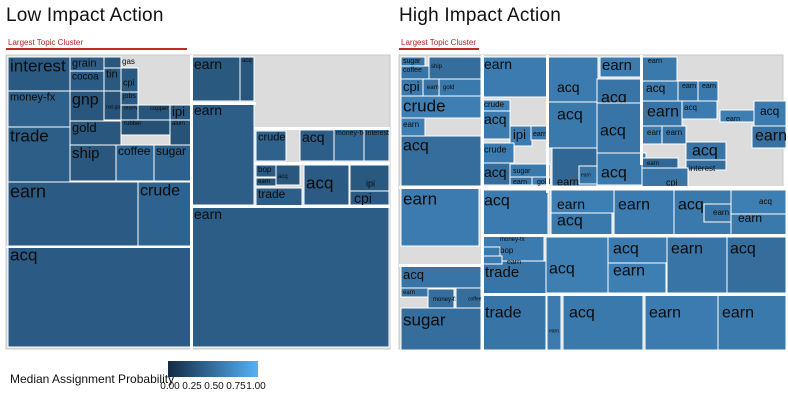 This screenshot has width=788, height=404. What do you see at coordinates (84, 63) in the screenshot?
I see `treemap-tile-label: grain` at bounding box center [84, 63].